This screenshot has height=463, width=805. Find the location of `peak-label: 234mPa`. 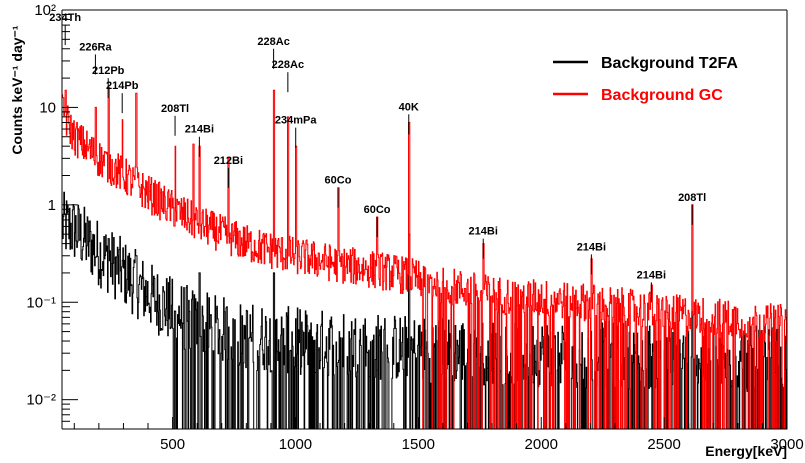

peak-label: 234mPa is located at coordinates (296, 121).